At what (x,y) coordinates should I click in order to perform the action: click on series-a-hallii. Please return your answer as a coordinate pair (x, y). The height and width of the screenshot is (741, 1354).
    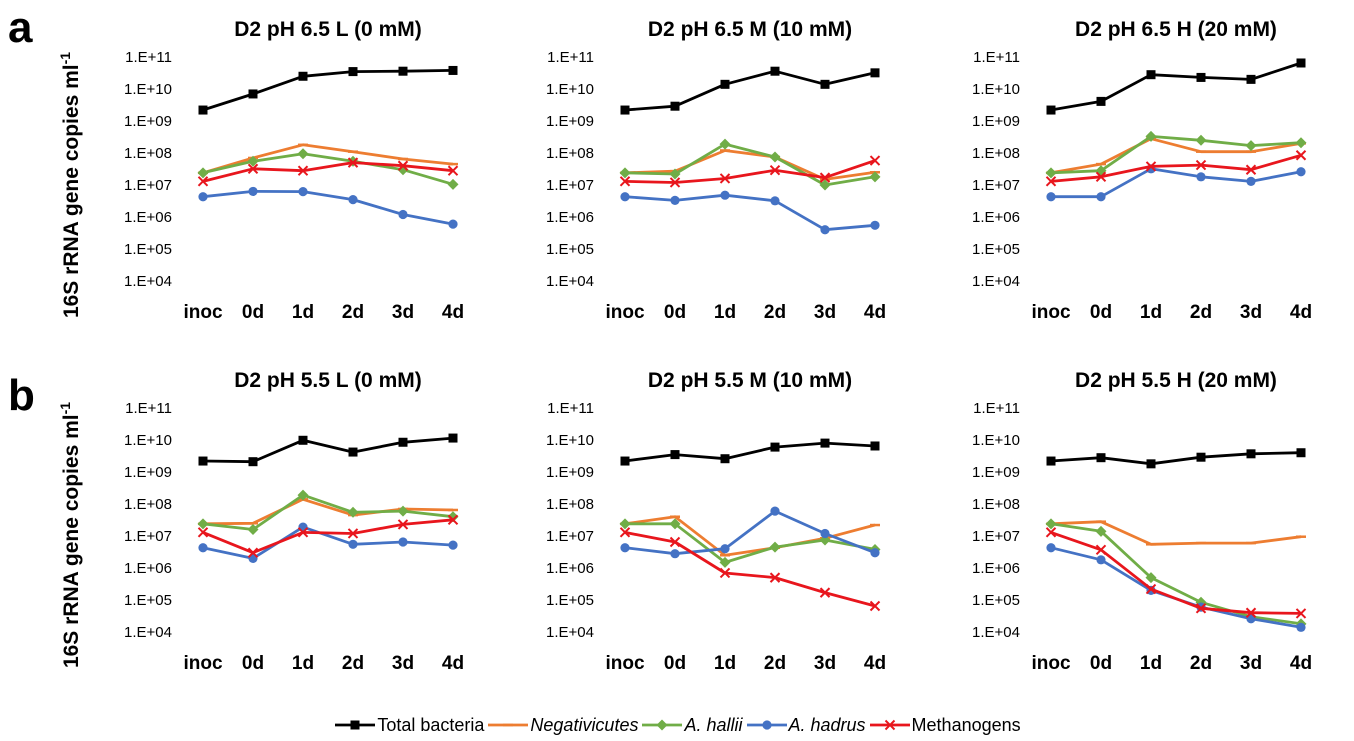
    Looking at the image, I should click on (750, 543).